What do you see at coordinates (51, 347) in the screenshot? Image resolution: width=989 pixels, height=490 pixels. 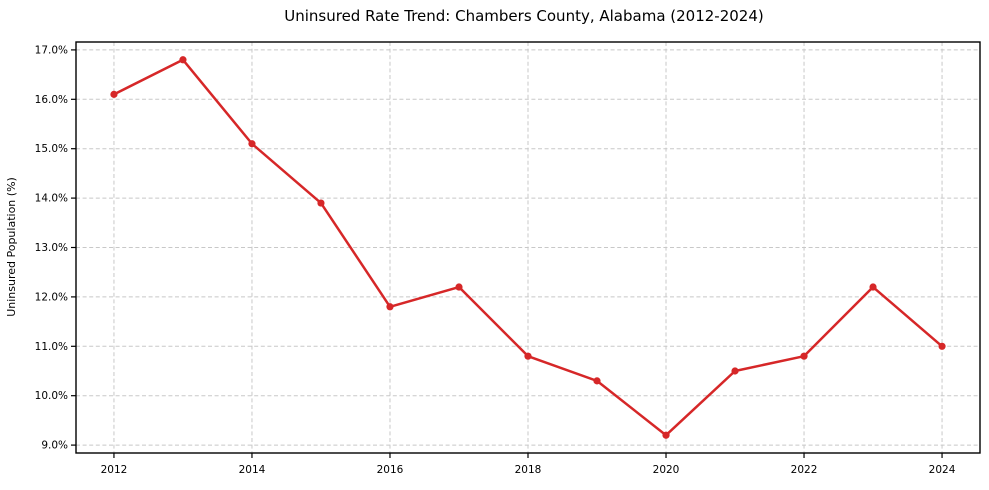 I see `y-tick-label: 11.0%` at bounding box center [51, 347].